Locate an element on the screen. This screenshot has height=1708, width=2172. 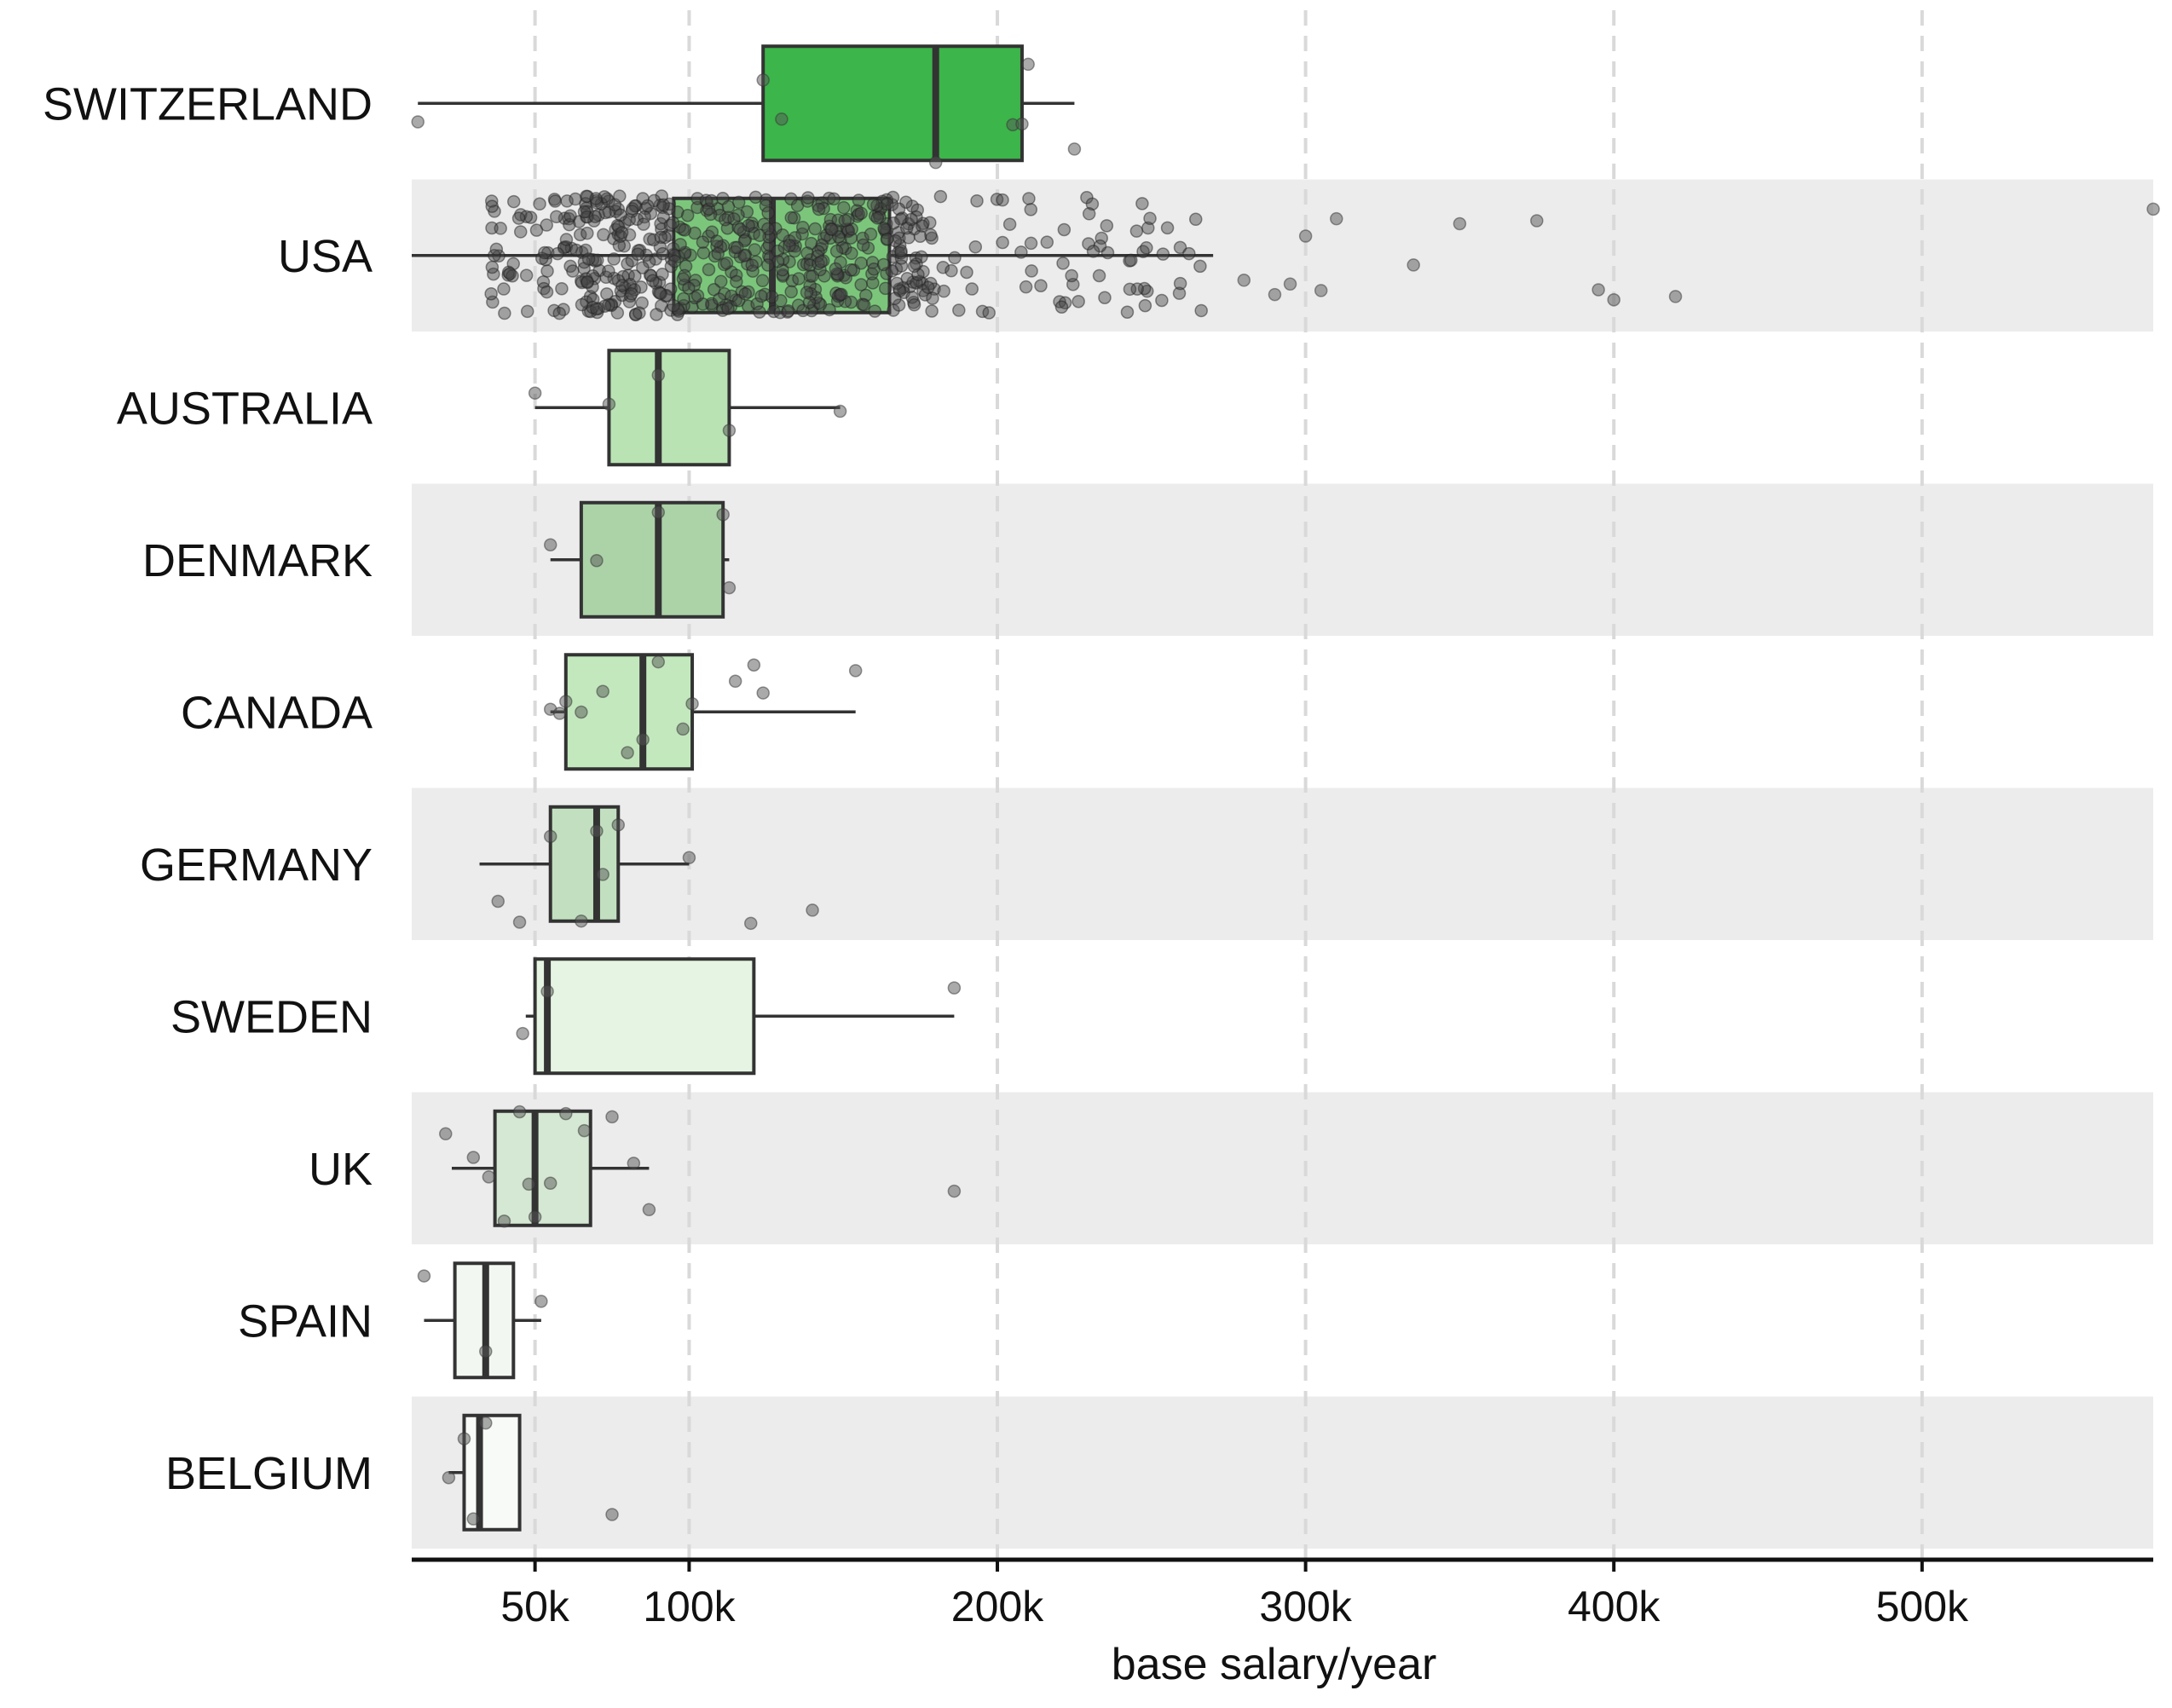
category-label-spain: SPAIN is located at coordinates (305, 1321).